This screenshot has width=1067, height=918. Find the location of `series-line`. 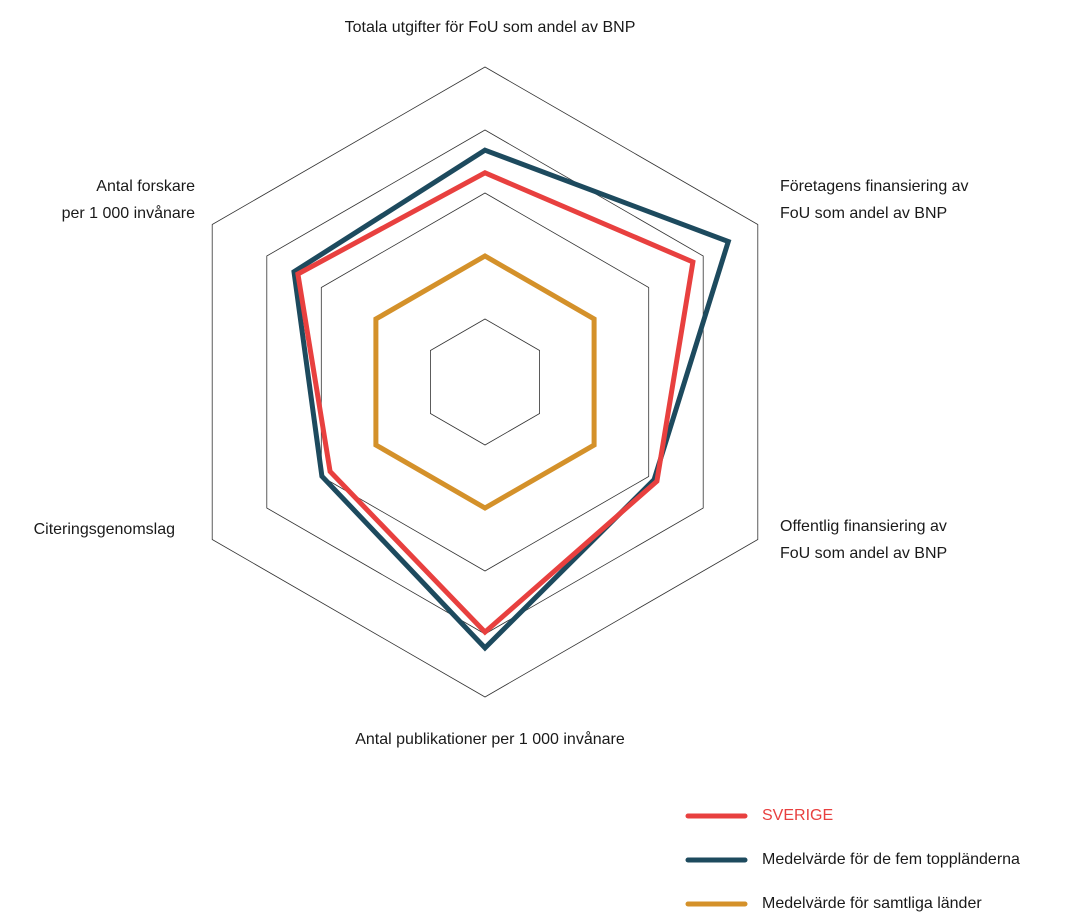

series-line is located at coordinates (485, 382).